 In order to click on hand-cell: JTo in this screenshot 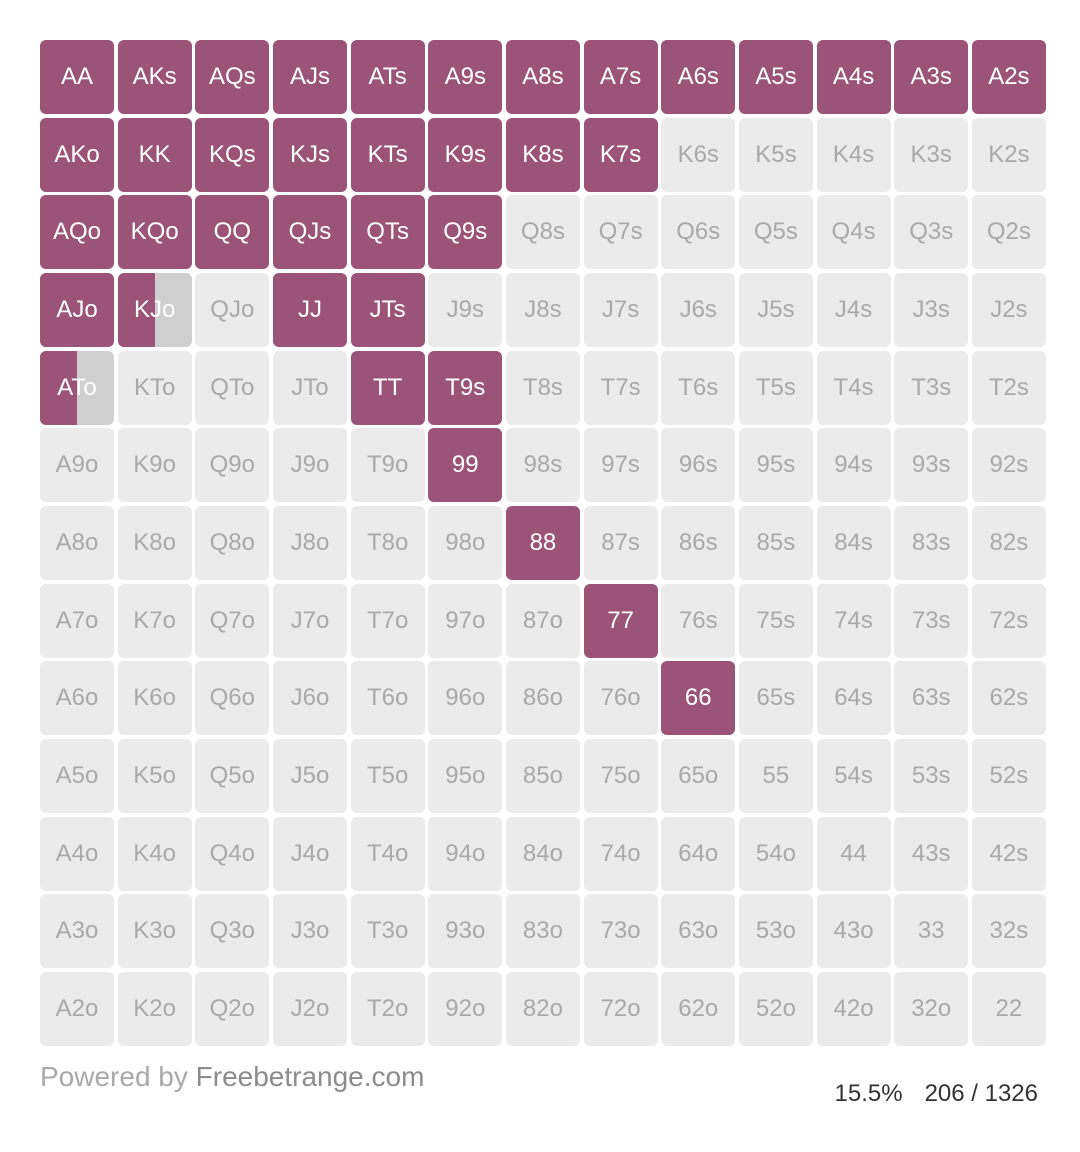, I will do `click(309, 387)`.